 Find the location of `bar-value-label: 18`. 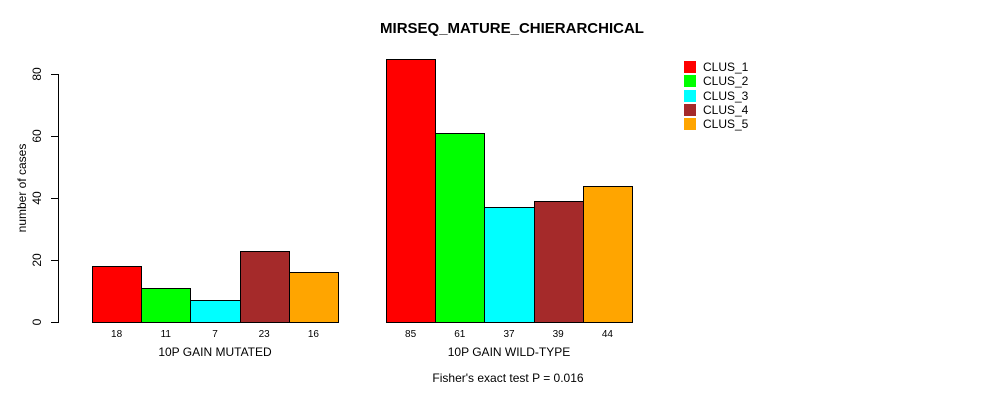

bar-value-label: 18 is located at coordinates (117, 334).